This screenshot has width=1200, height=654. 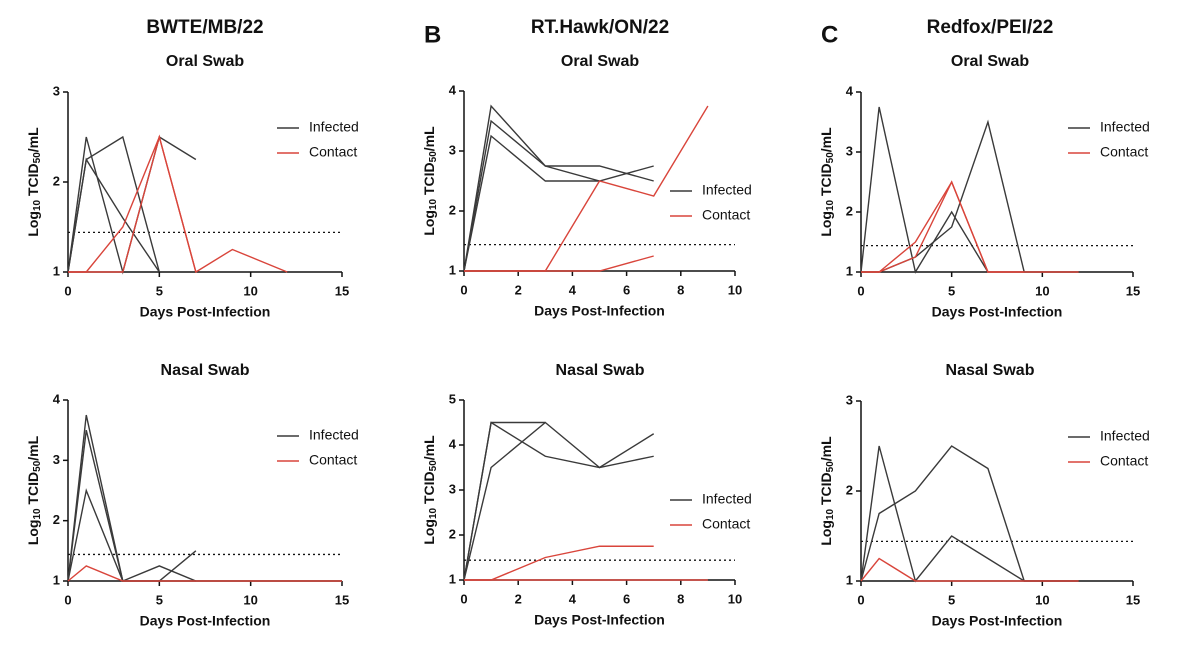 I want to click on y-tick-label: 5, so click(x=452, y=398).